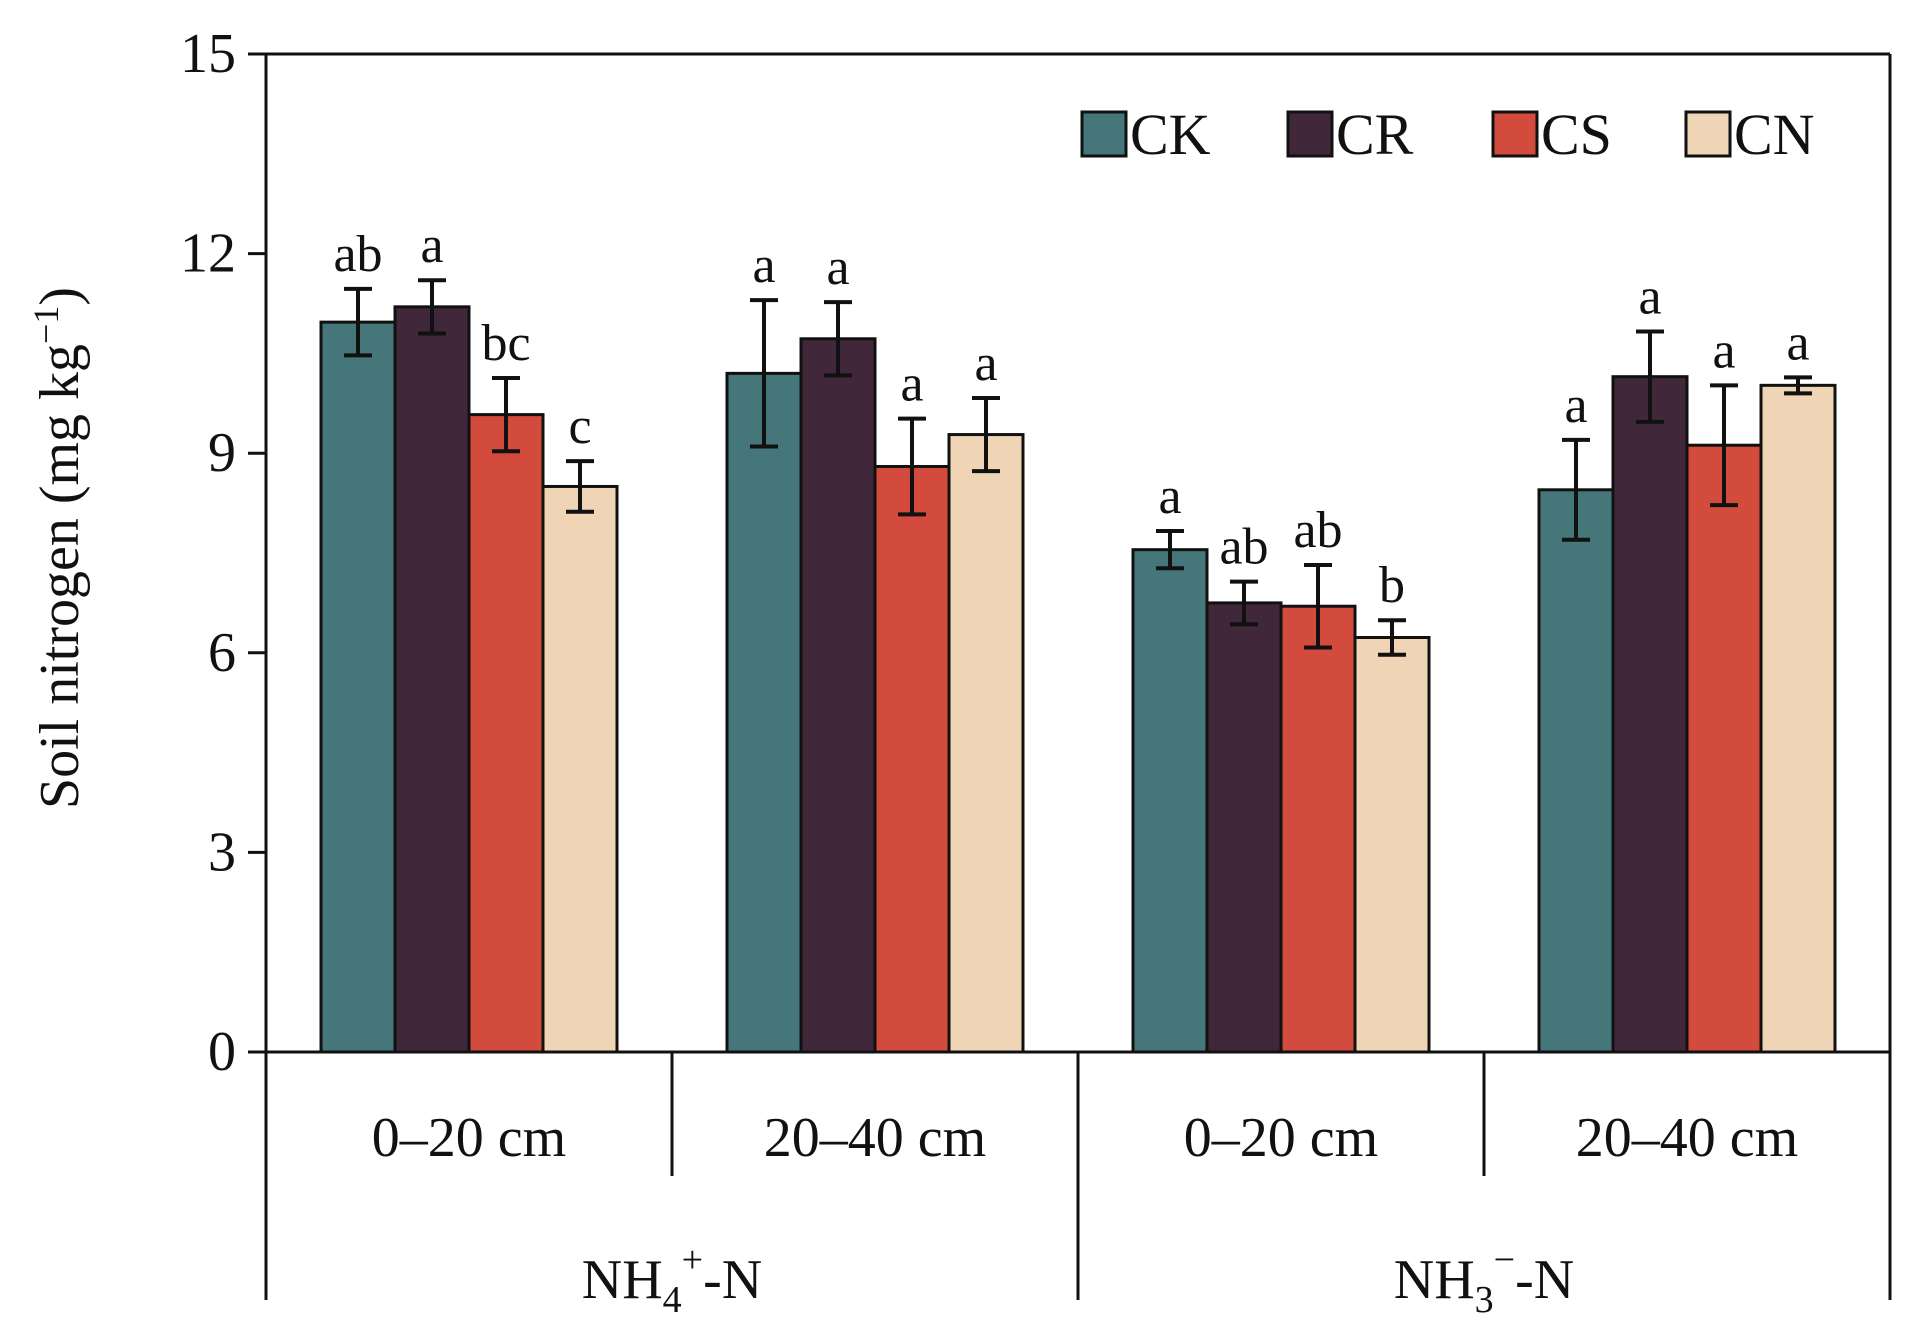 This screenshot has width=1925, height=1332. I want to click on y-tick-label: 3, so click(222, 852).